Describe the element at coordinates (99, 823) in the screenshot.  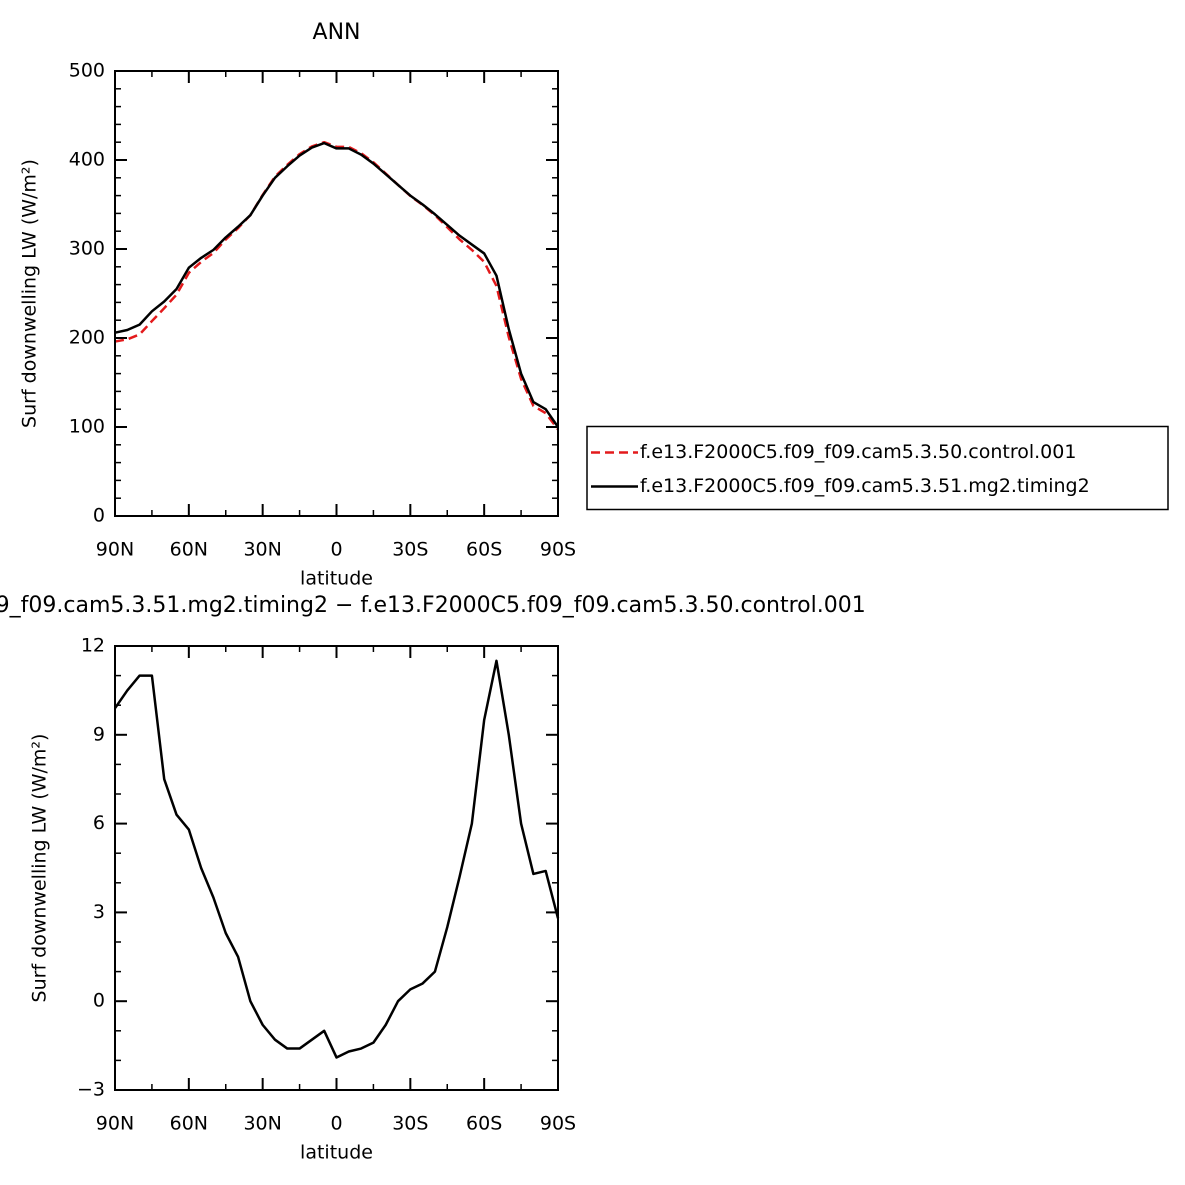
I see `y-tick-label: 6` at that location.